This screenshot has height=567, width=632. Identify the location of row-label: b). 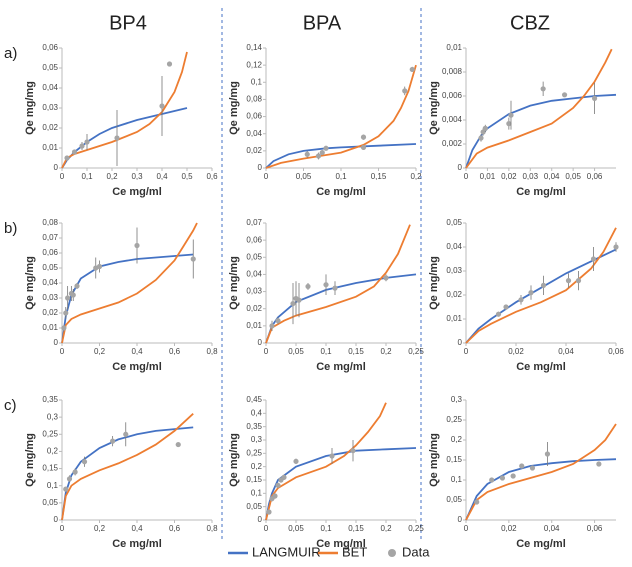
(10, 228).